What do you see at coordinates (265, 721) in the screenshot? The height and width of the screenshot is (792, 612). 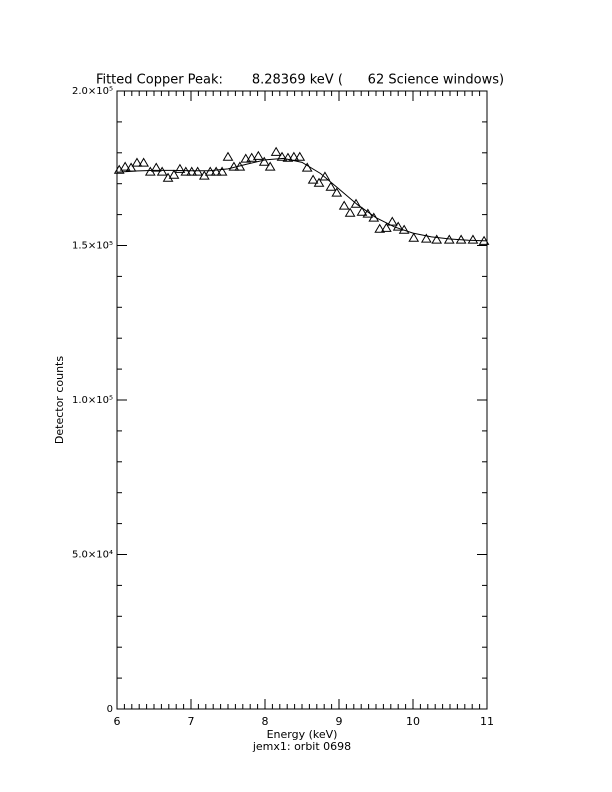 I see `x-tick-label: 8` at bounding box center [265, 721].